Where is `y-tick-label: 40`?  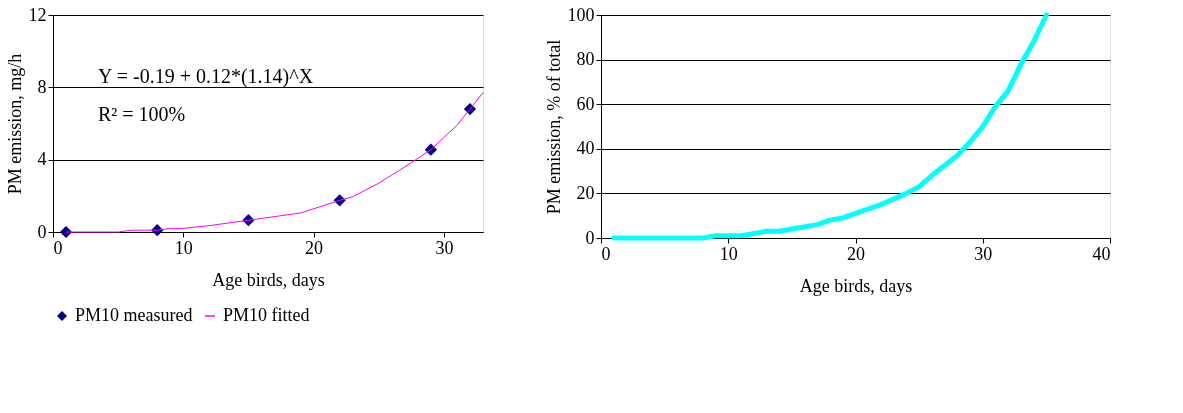 y-tick-label: 40 is located at coordinates (585, 148).